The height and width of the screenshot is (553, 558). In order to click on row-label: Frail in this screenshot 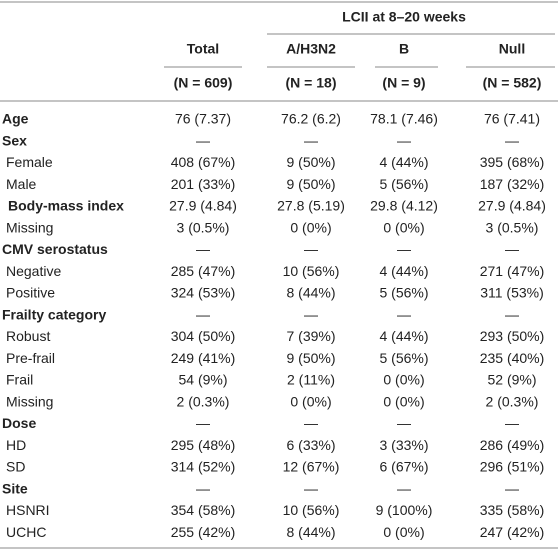, I will do `click(19, 380)`.